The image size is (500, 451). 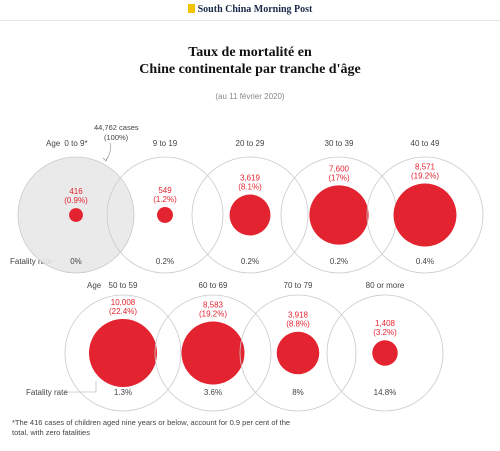 I want to click on callout-arrow, so click(x=108, y=151).